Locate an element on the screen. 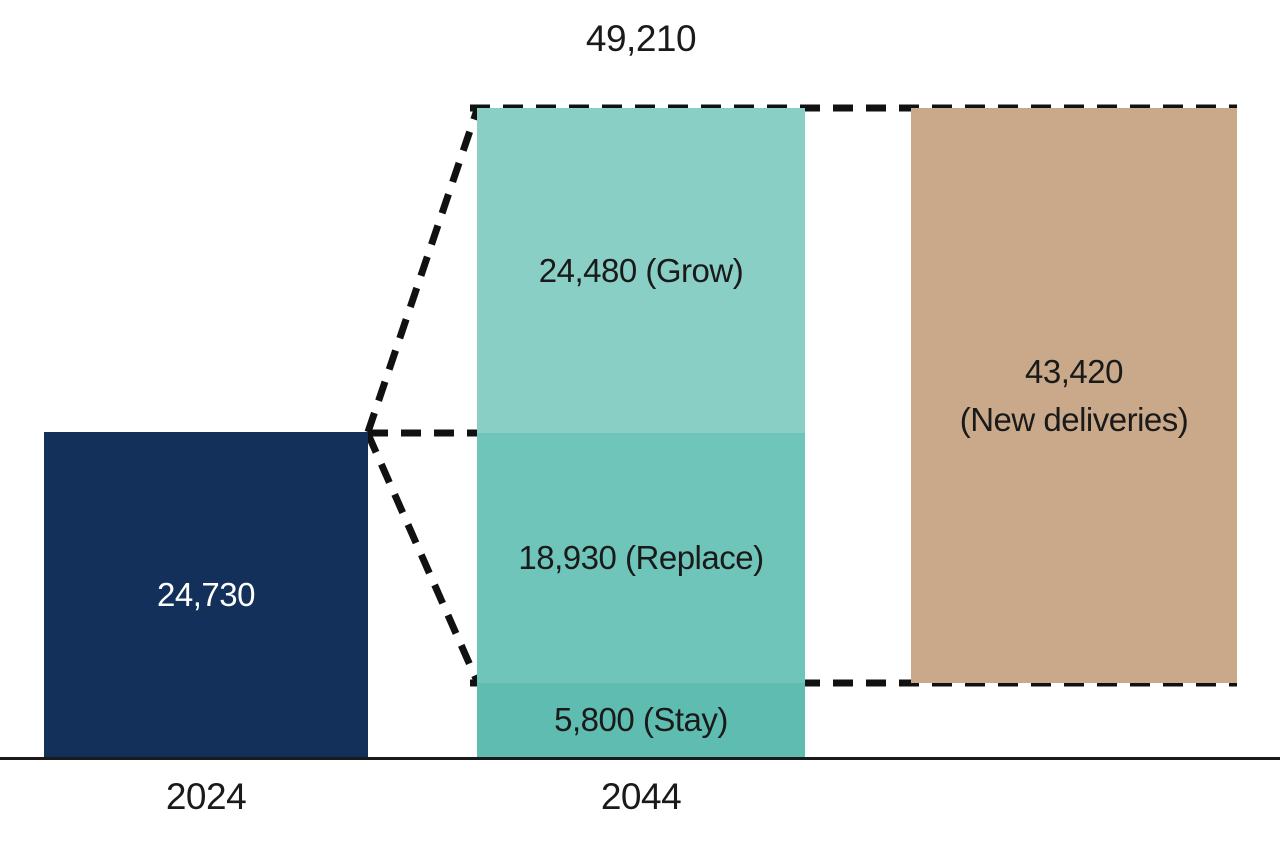 This screenshot has height=864, width=1280. segment-stay-label: 5,800 (Stay) is located at coordinates (641, 720).